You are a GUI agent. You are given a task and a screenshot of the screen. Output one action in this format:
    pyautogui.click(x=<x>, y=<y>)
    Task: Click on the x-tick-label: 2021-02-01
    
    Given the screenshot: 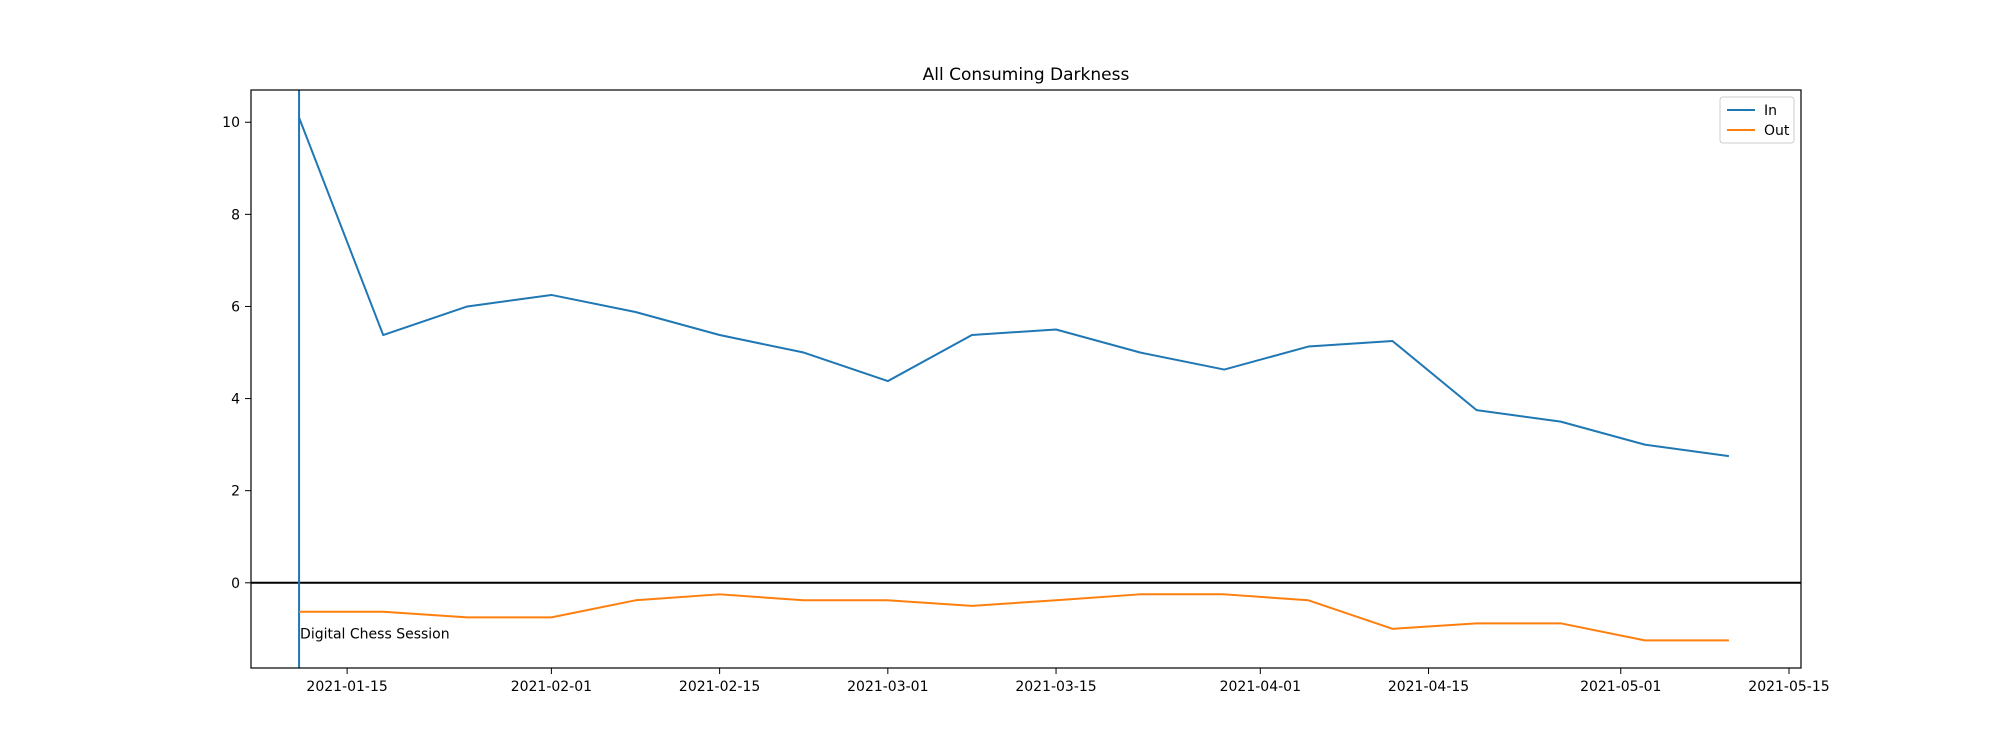 What is the action you would take?
    pyautogui.click(x=551, y=687)
    